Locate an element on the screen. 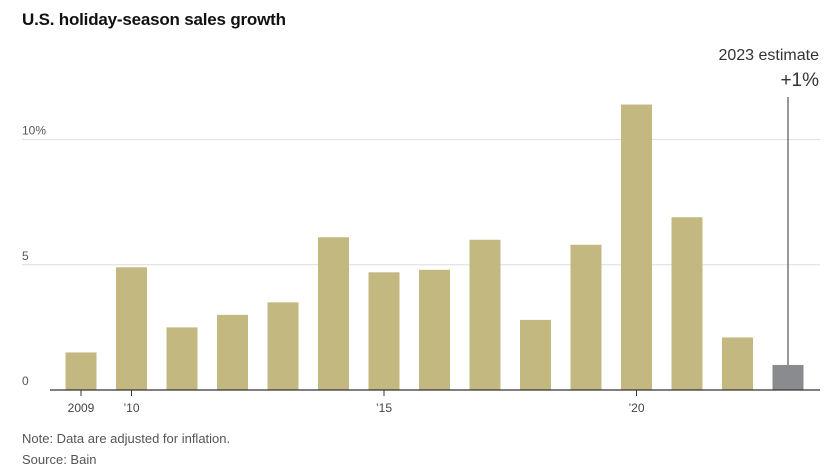 This screenshot has height=472, width=839. chart-title: U.S. holiday-season sales growth is located at coordinates (154, 19).